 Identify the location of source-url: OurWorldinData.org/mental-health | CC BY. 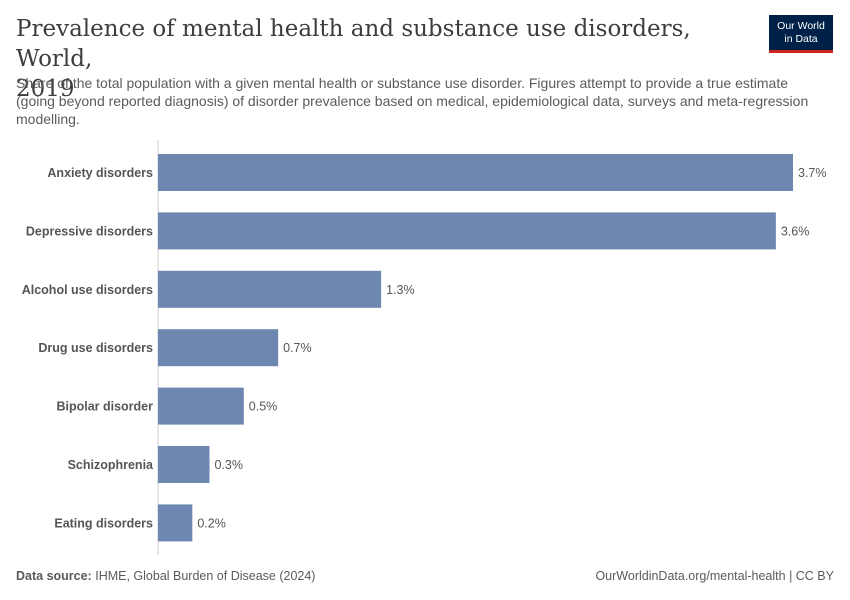
(714, 576).